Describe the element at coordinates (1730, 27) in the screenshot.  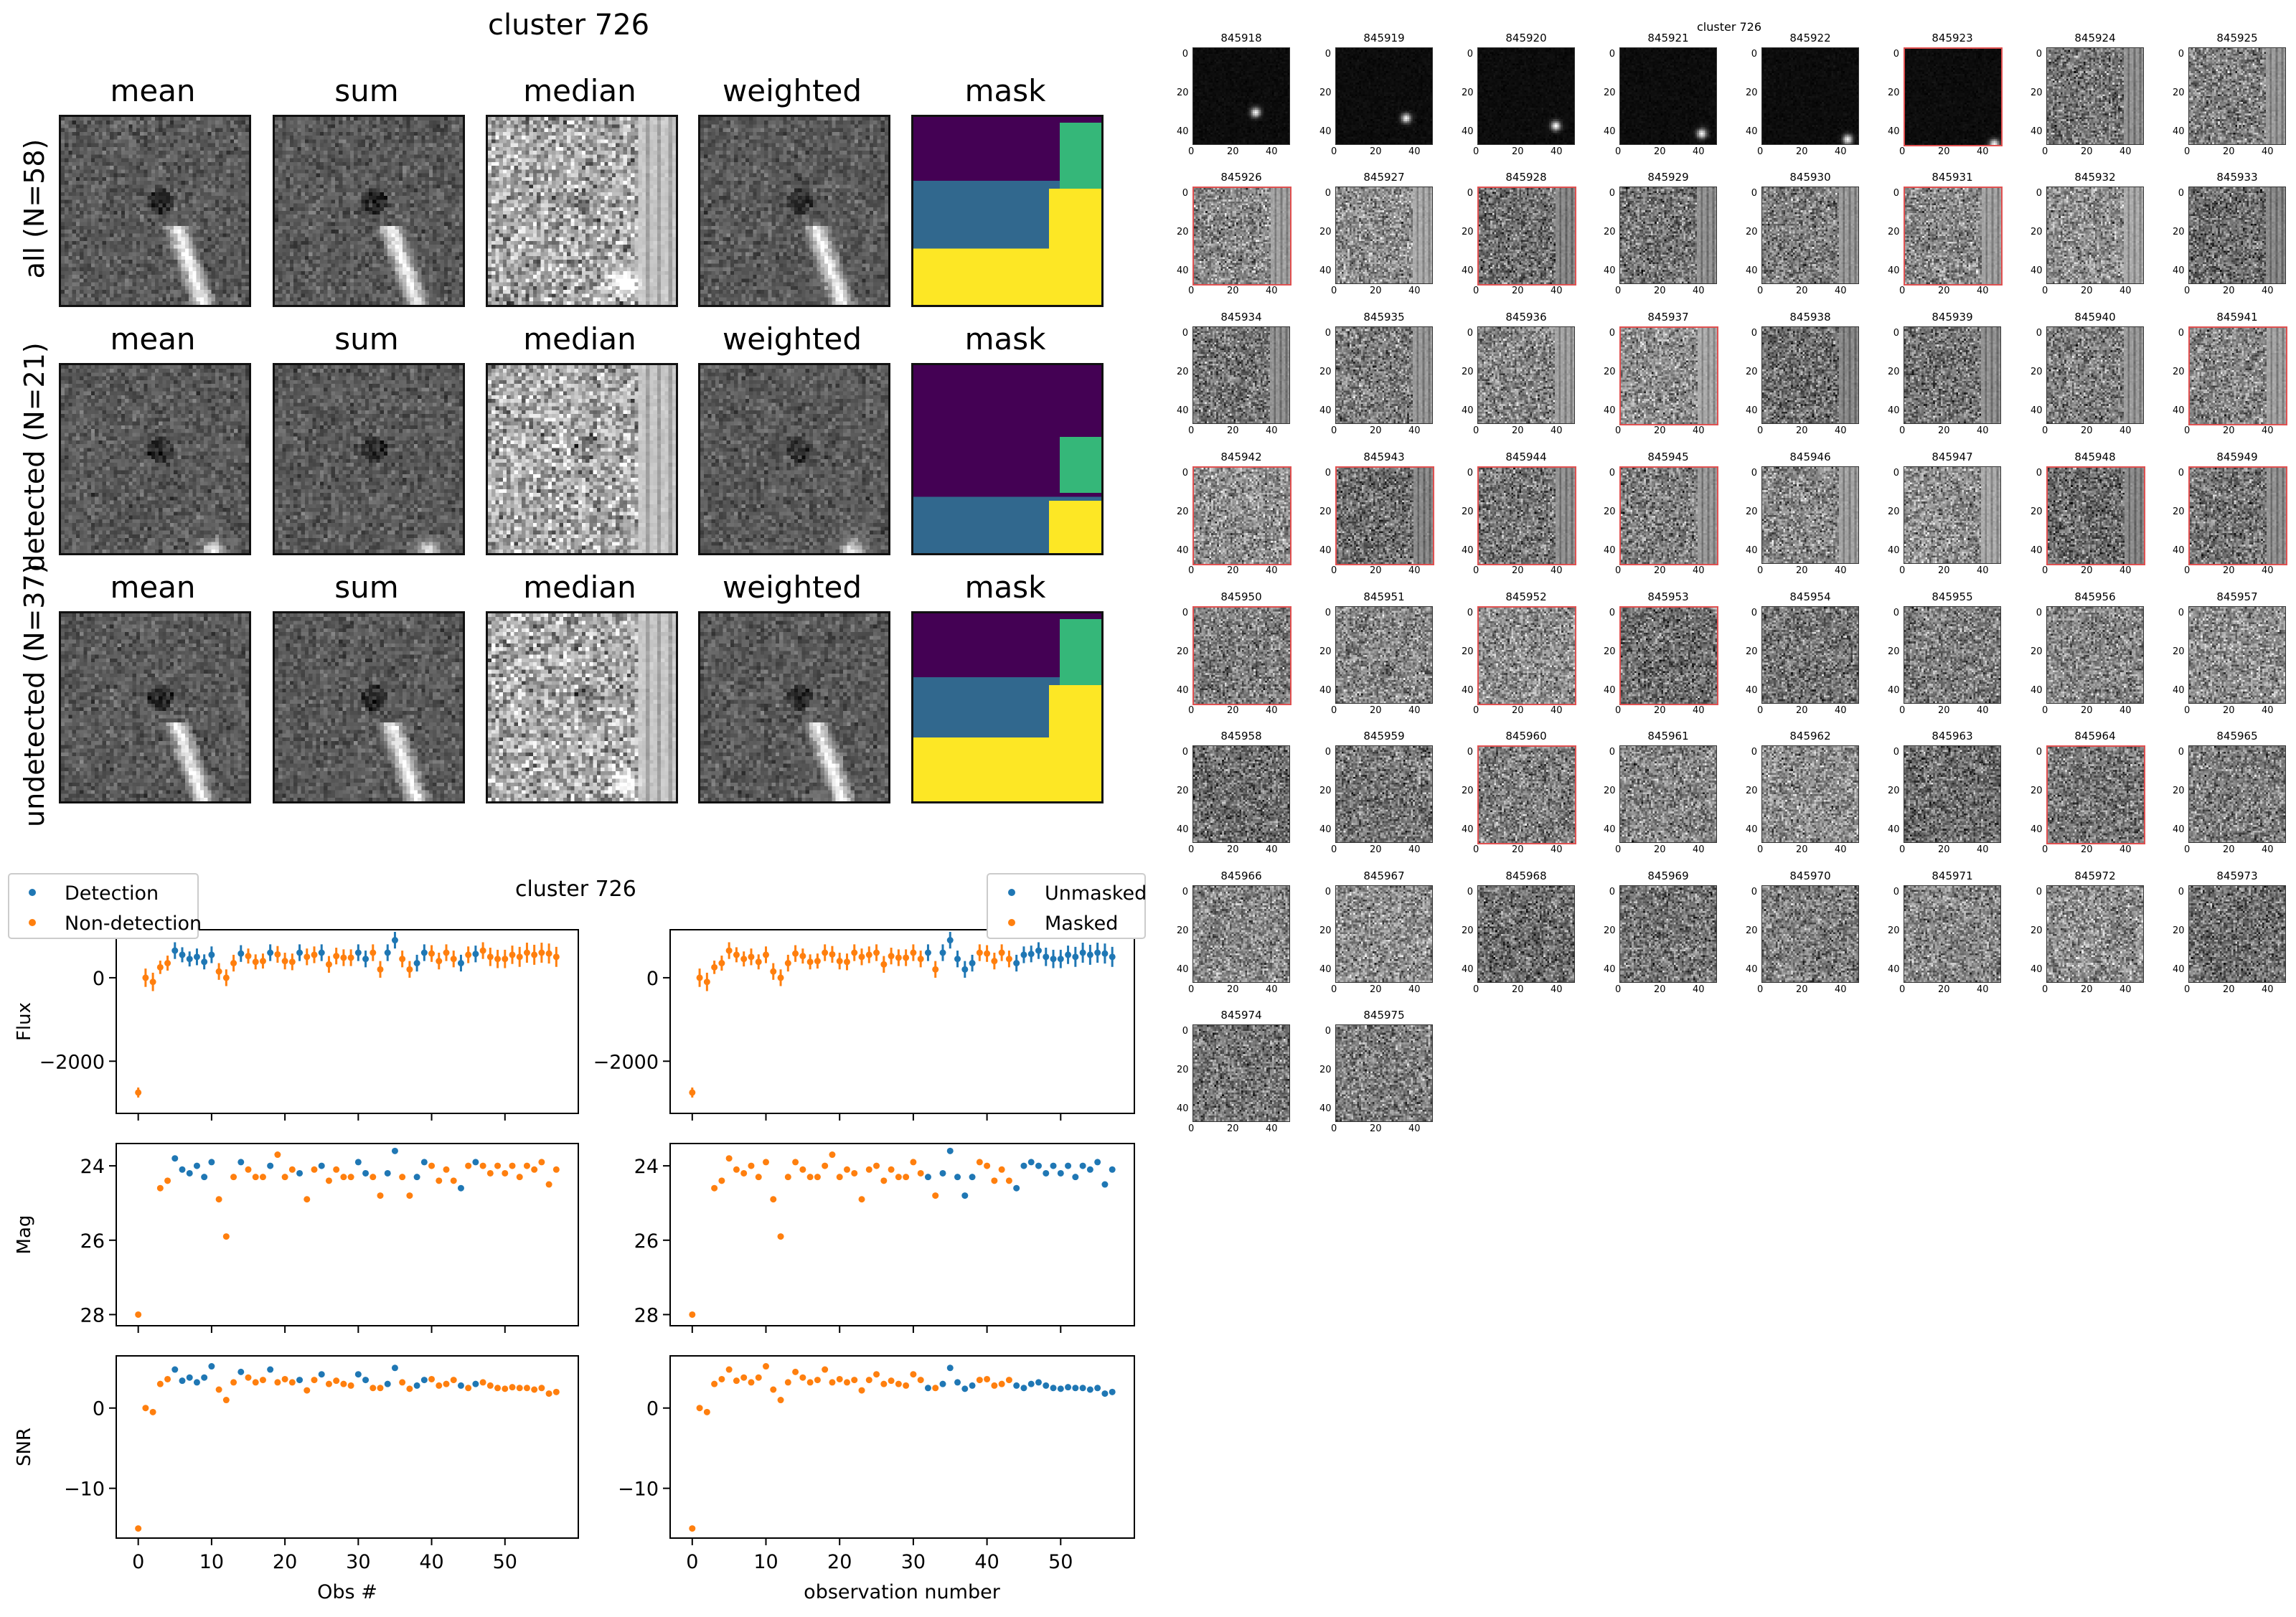
I see `tiles-panel-title: cluster 726` at that location.